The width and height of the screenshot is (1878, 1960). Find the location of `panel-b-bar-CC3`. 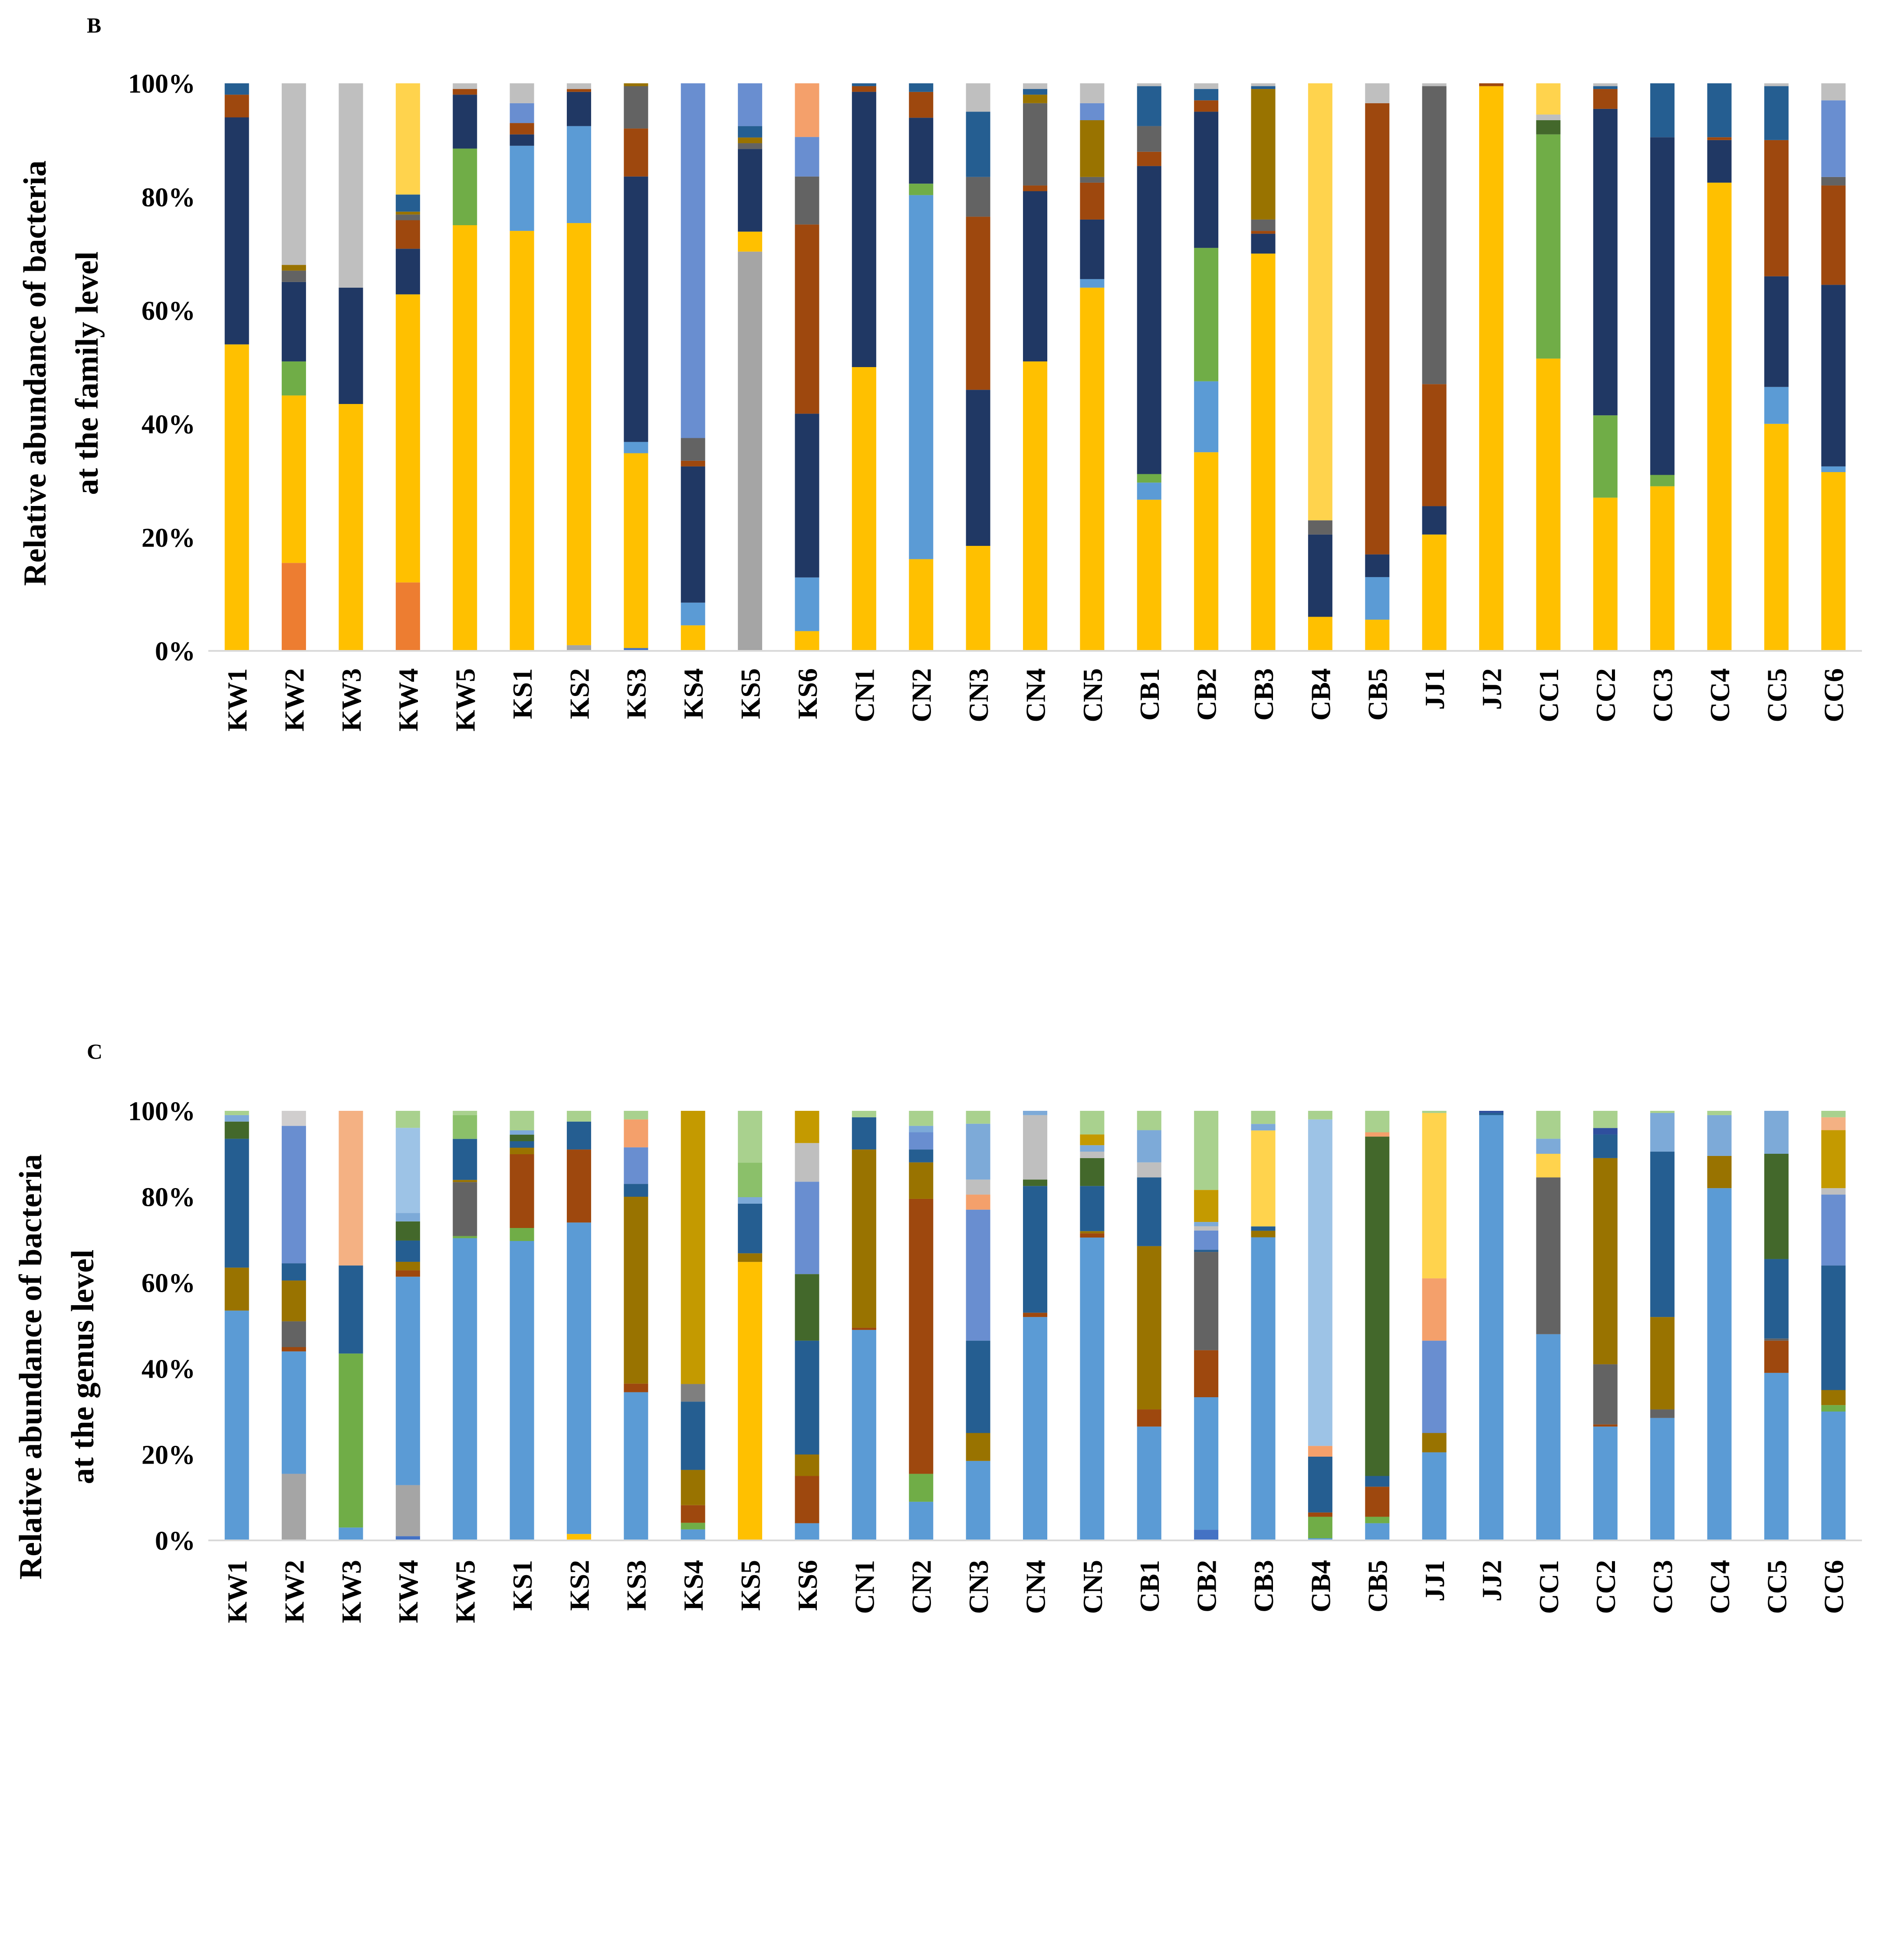

panel-b-bar-CC3 is located at coordinates (1662, 367).